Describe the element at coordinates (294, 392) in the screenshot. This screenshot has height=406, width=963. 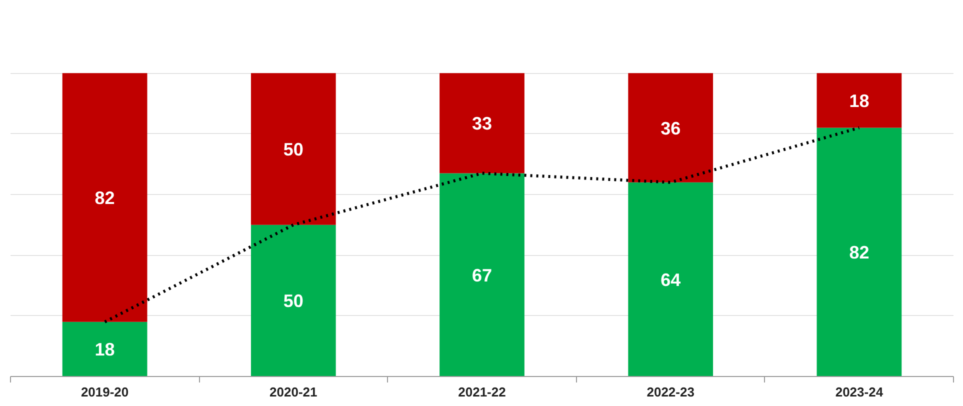
I see `x-tick-label: 2020-21` at that location.